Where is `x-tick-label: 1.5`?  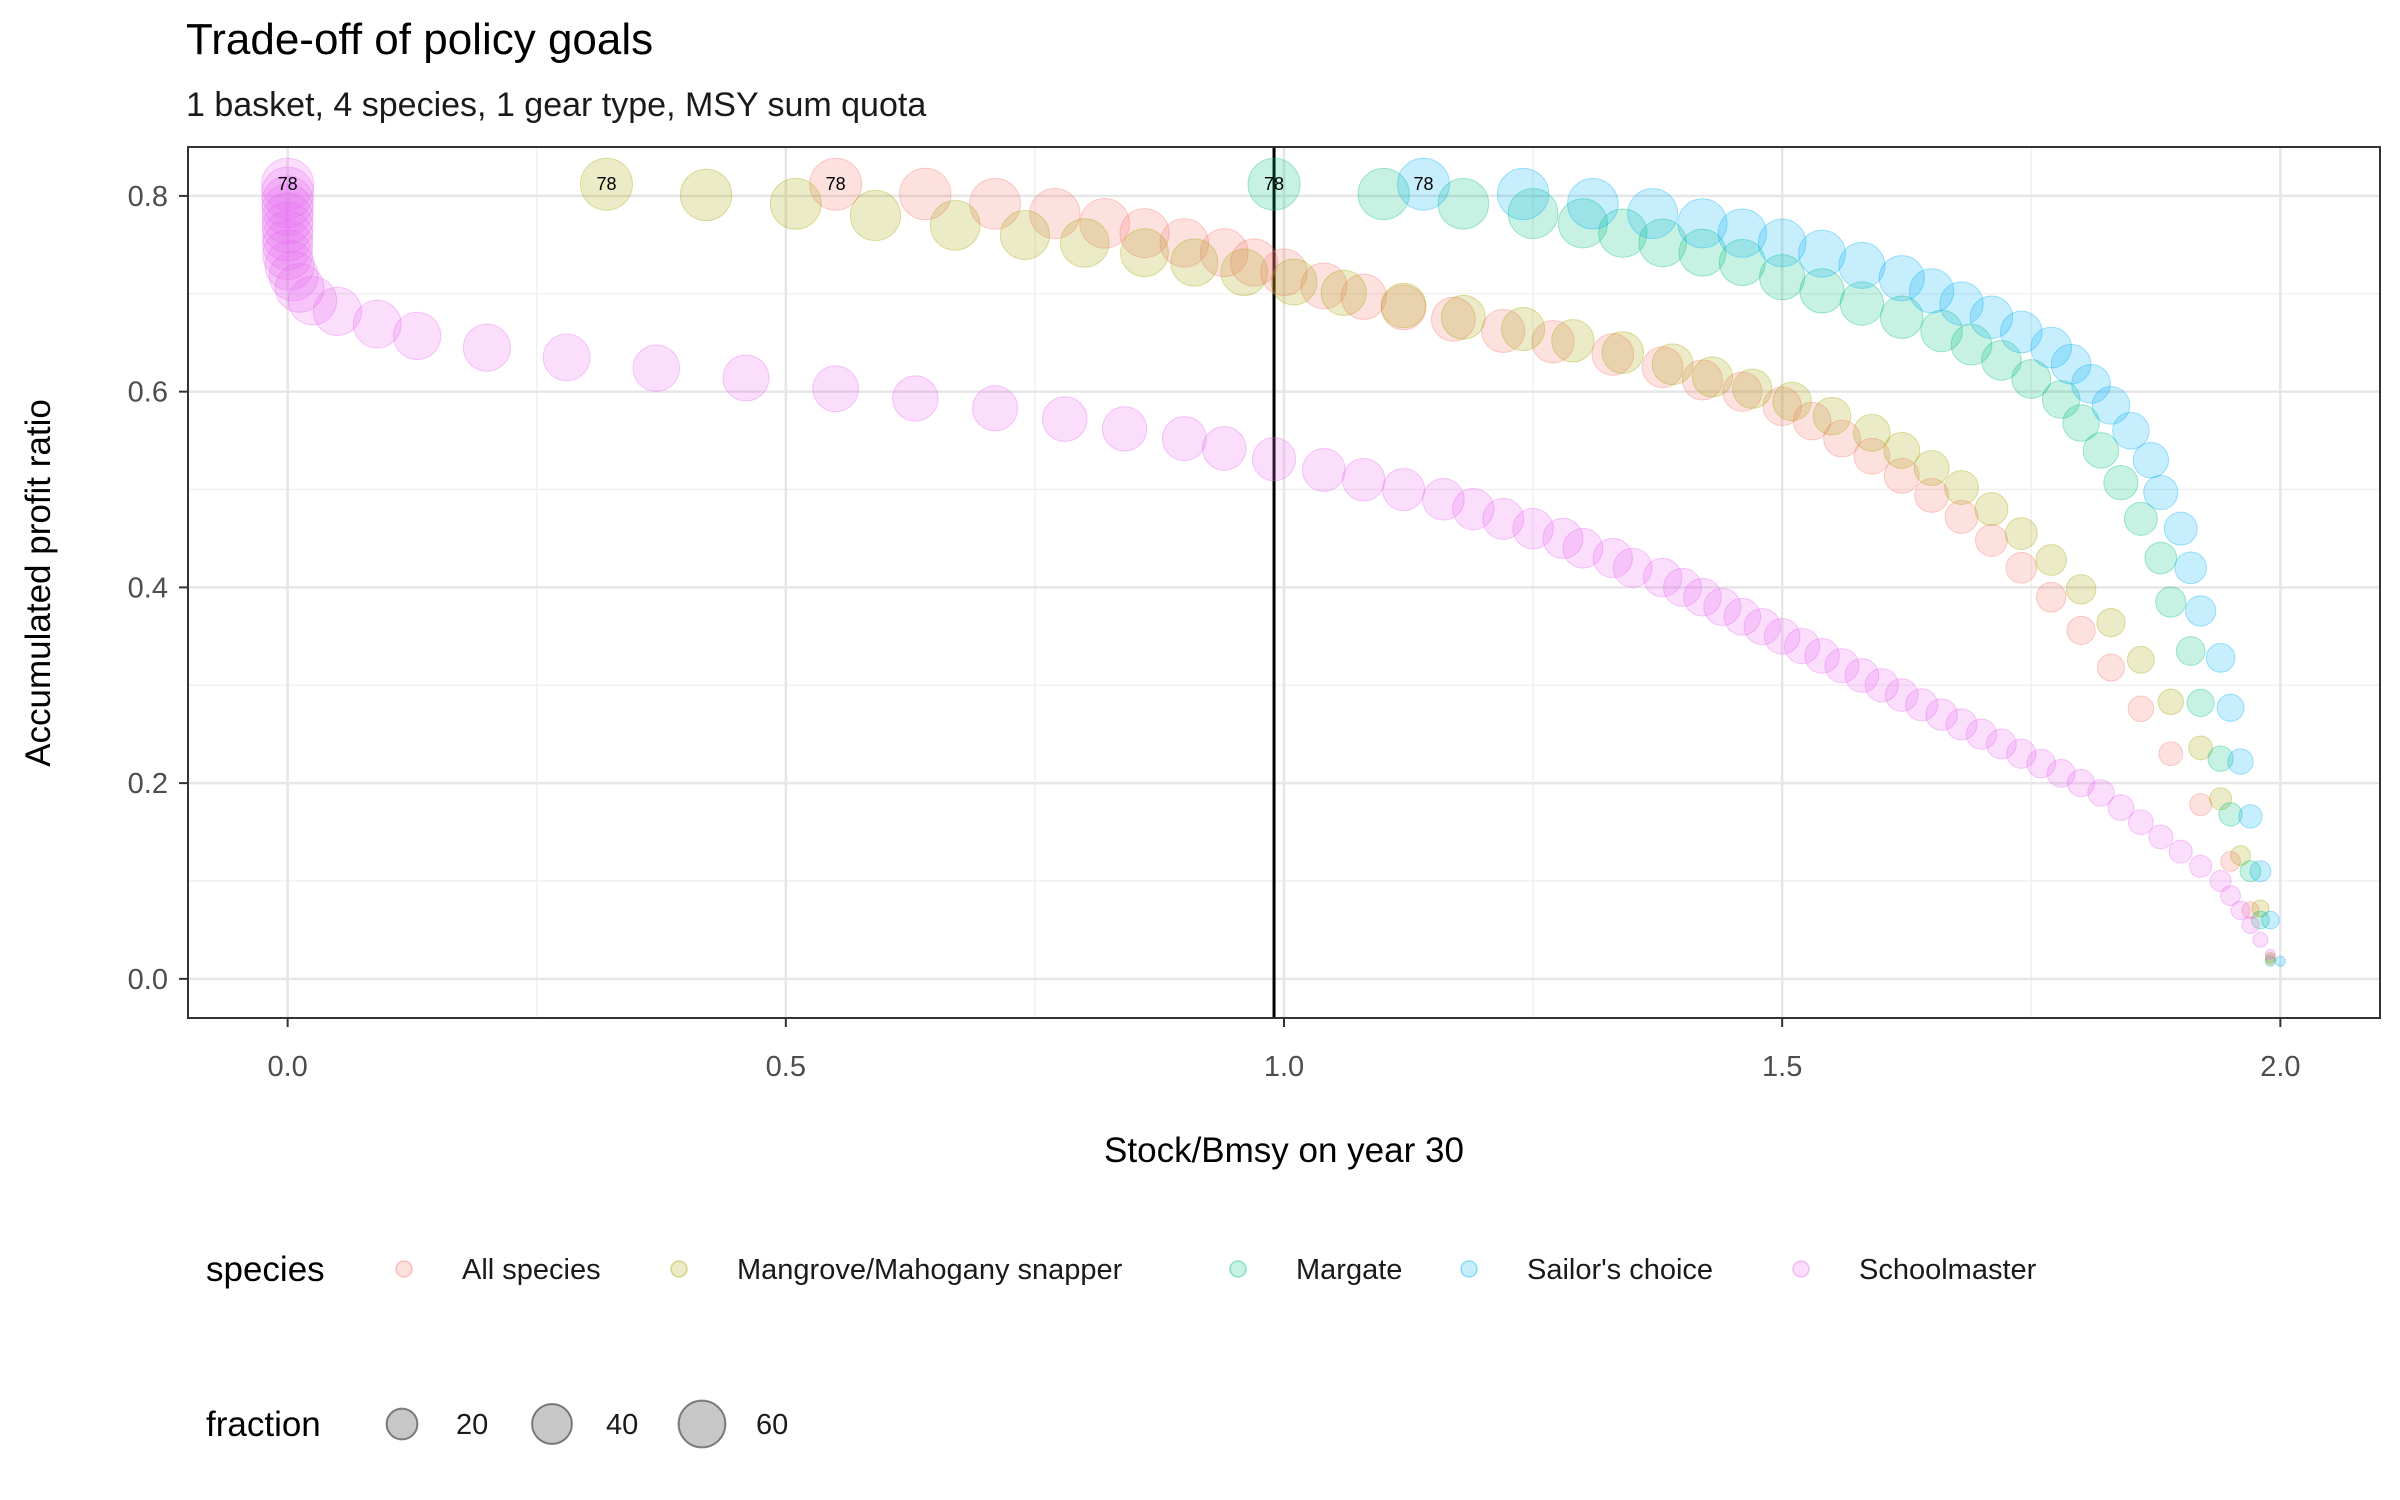
x-tick-label: 1.5 is located at coordinates (1782, 1067).